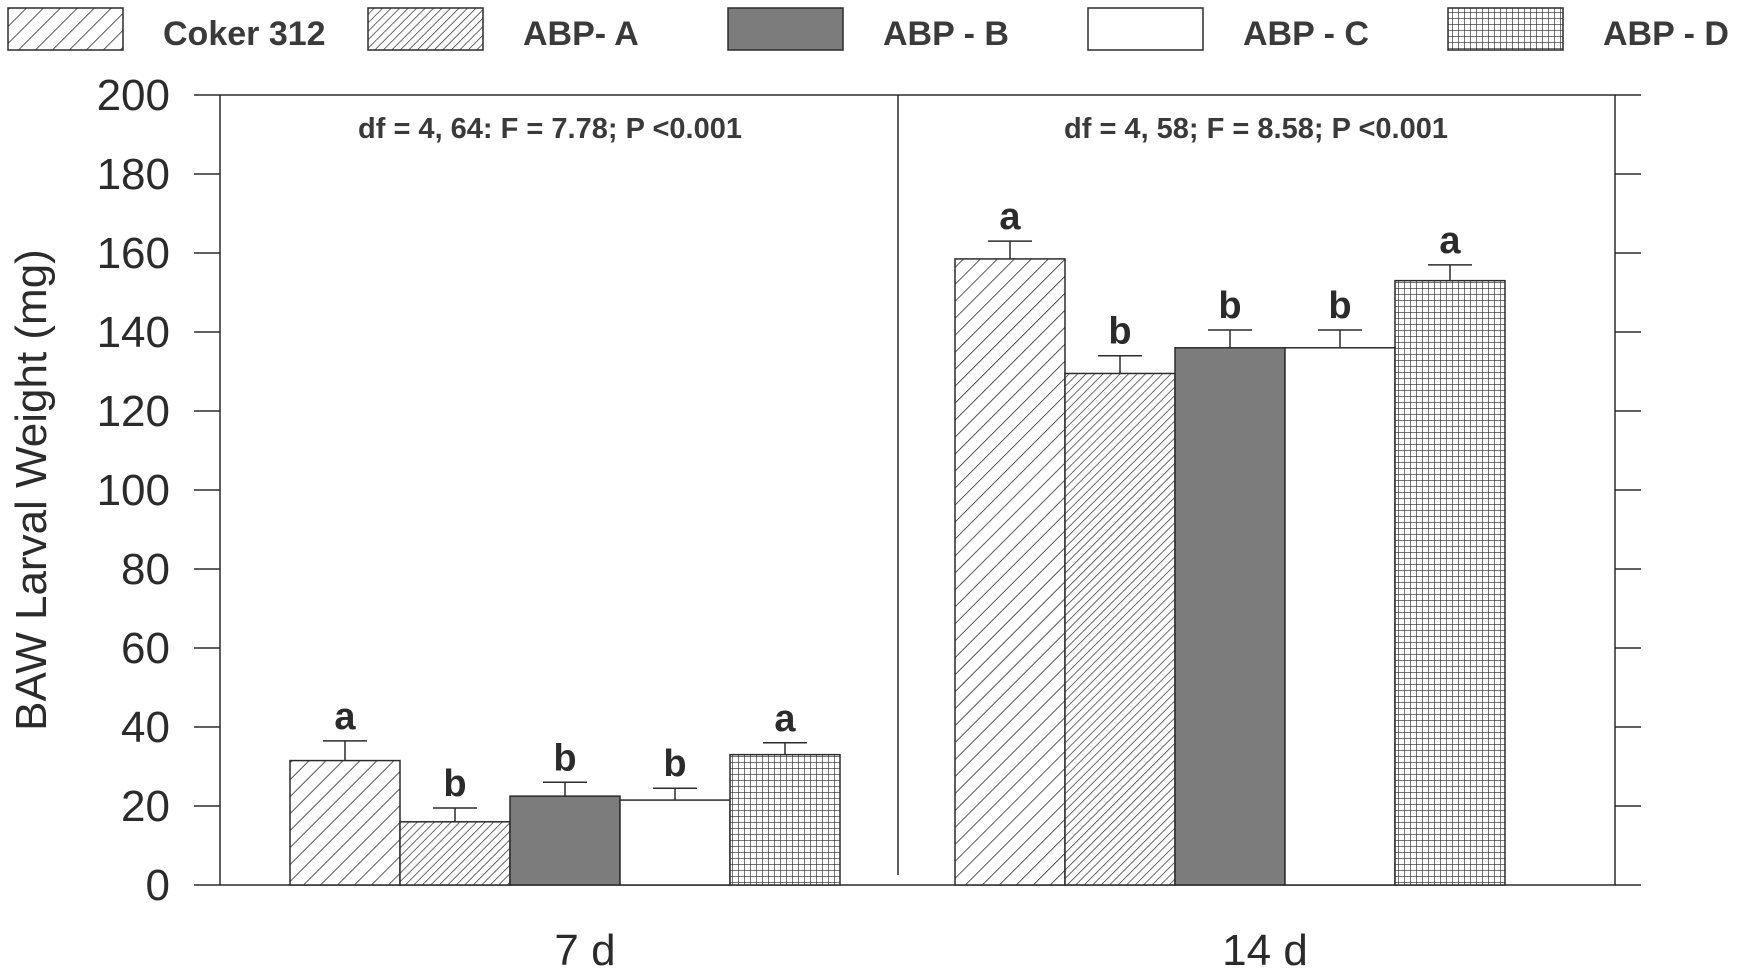 Image resolution: width=1743 pixels, height=973 pixels. What do you see at coordinates (785, 29) in the screenshot?
I see `legend-swatch-abp-b` at bounding box center [785, 29].